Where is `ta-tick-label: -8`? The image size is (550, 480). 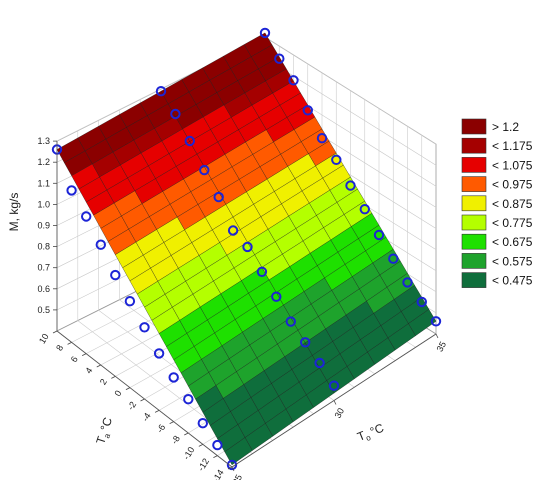 ta-tick-label: -8 is located at coordinates (175, 440).